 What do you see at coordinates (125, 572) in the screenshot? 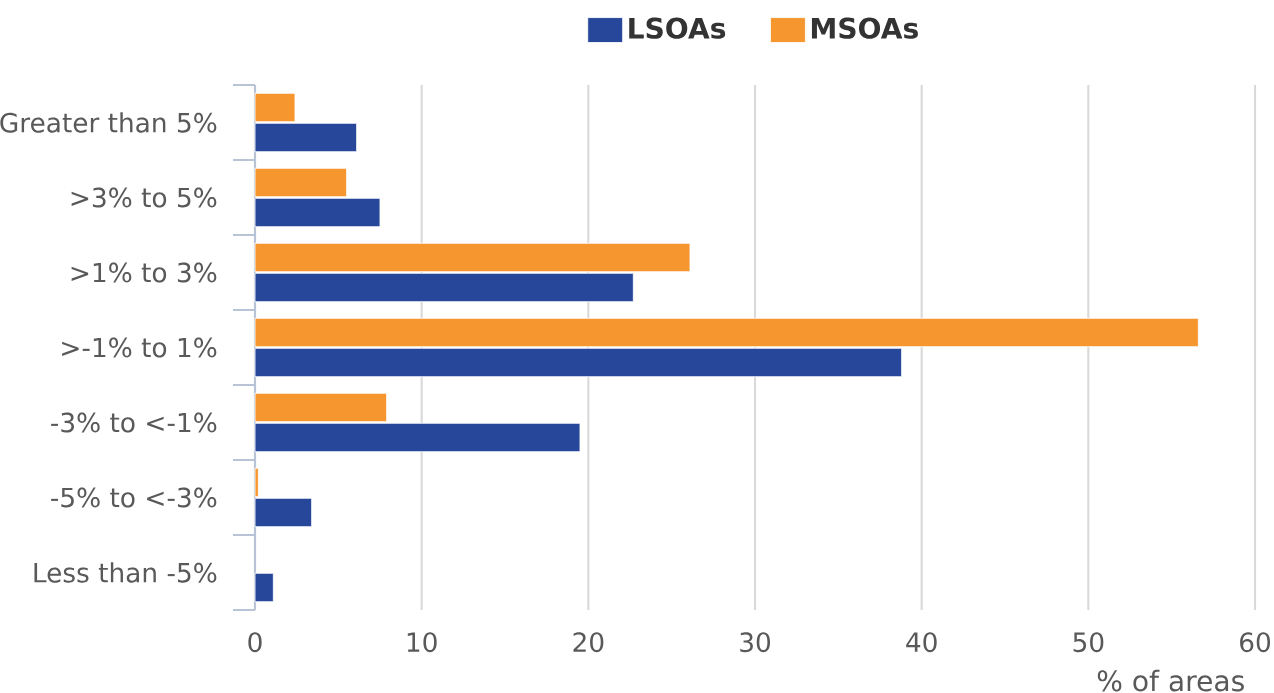
I see `y-tick-label: Less than -5%` at bounding box center [125, 572].